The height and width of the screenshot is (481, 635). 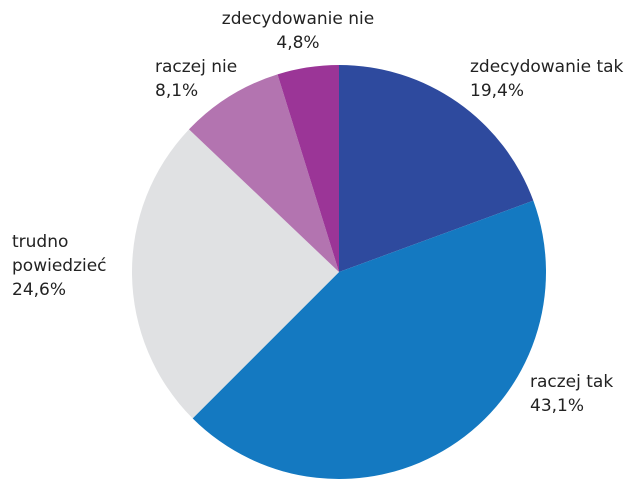 I want to click on slice-label: trudno powiedzieć 24,6%, so click(x=67, y=266).